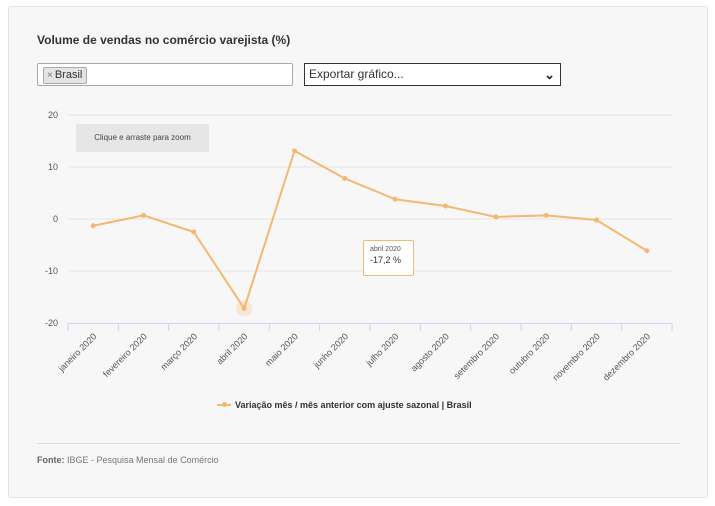 This screenshot has width=715, height=506. What do you see at coordinates (477, 356) in the screenshot?
I see `x-tick-label: setembro 2020` at bounding box center [477, 356].